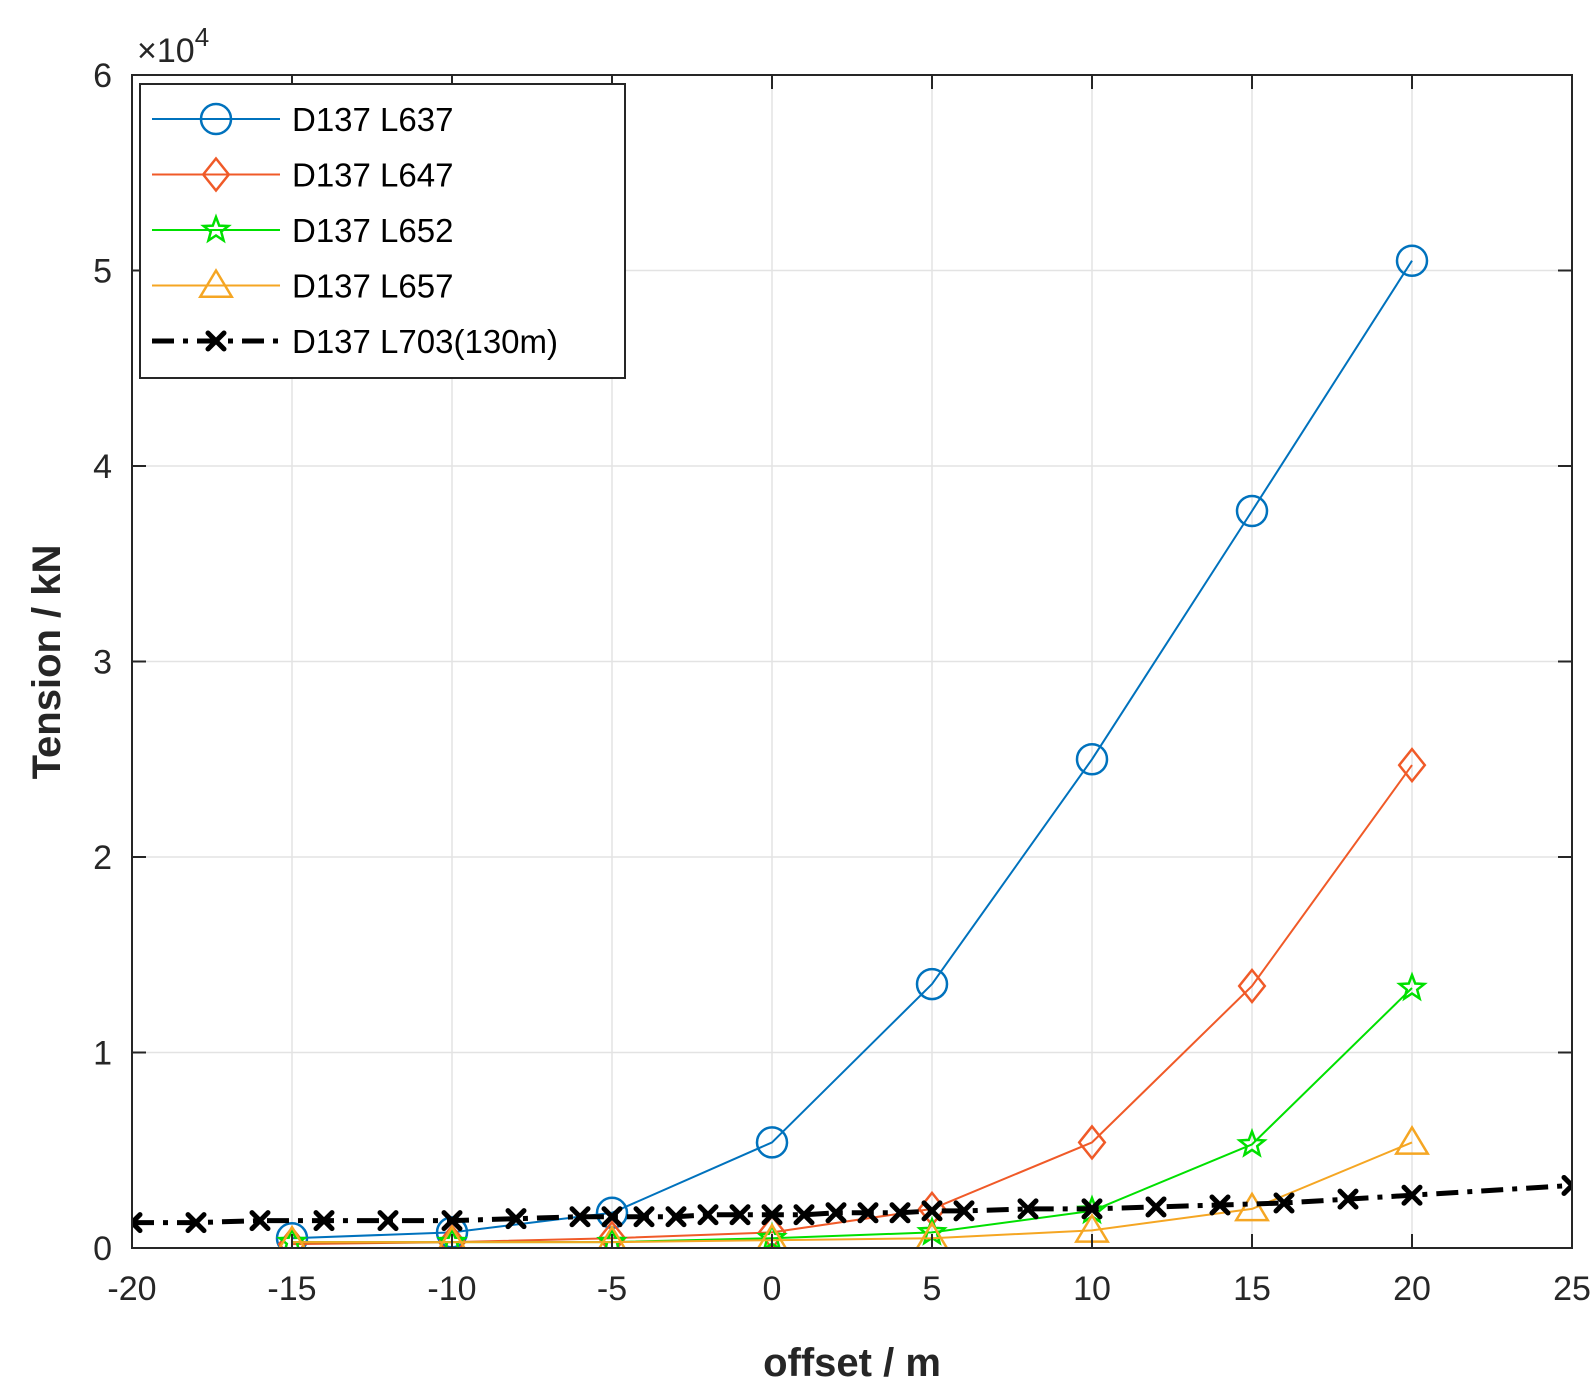 The image size is (1596, 1394). I want to click on x-tick-label: -15, so click(291, 1289).